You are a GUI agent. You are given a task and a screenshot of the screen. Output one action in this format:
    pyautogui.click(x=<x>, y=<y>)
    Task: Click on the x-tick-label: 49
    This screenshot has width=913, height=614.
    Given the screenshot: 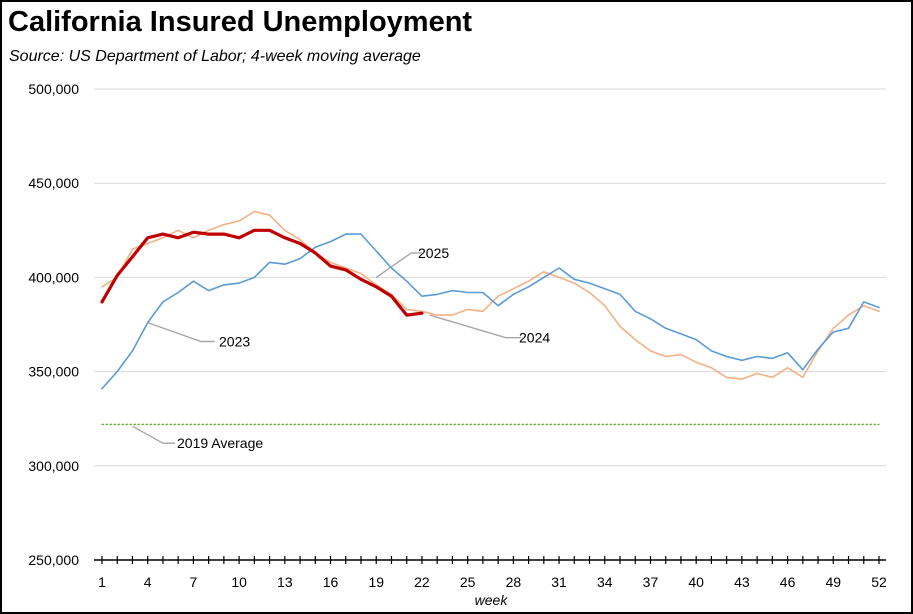 What is the action you would take?
    pyautogui.click(x=834, y=582)
    